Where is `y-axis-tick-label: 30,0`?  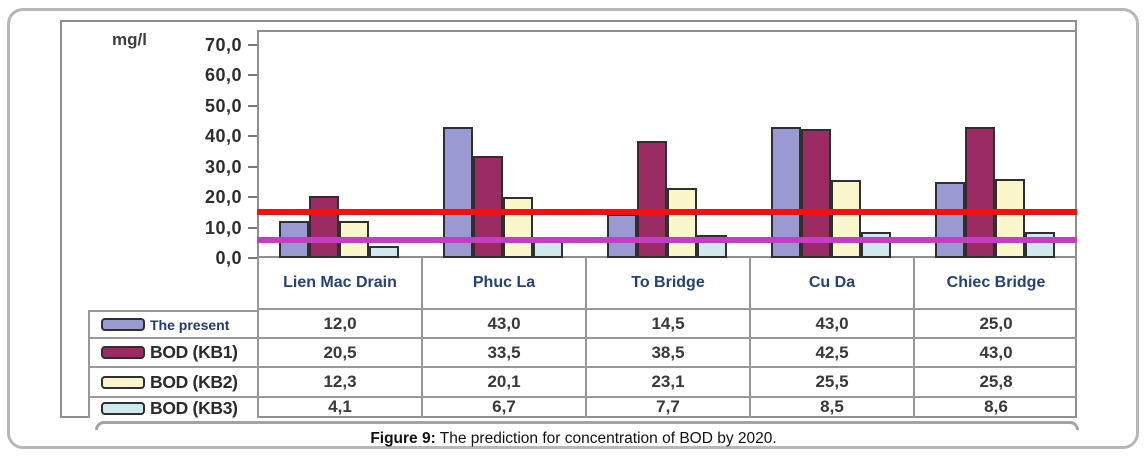 y-axis-tick-label: 30,0 is located at coordinates (223, 166).